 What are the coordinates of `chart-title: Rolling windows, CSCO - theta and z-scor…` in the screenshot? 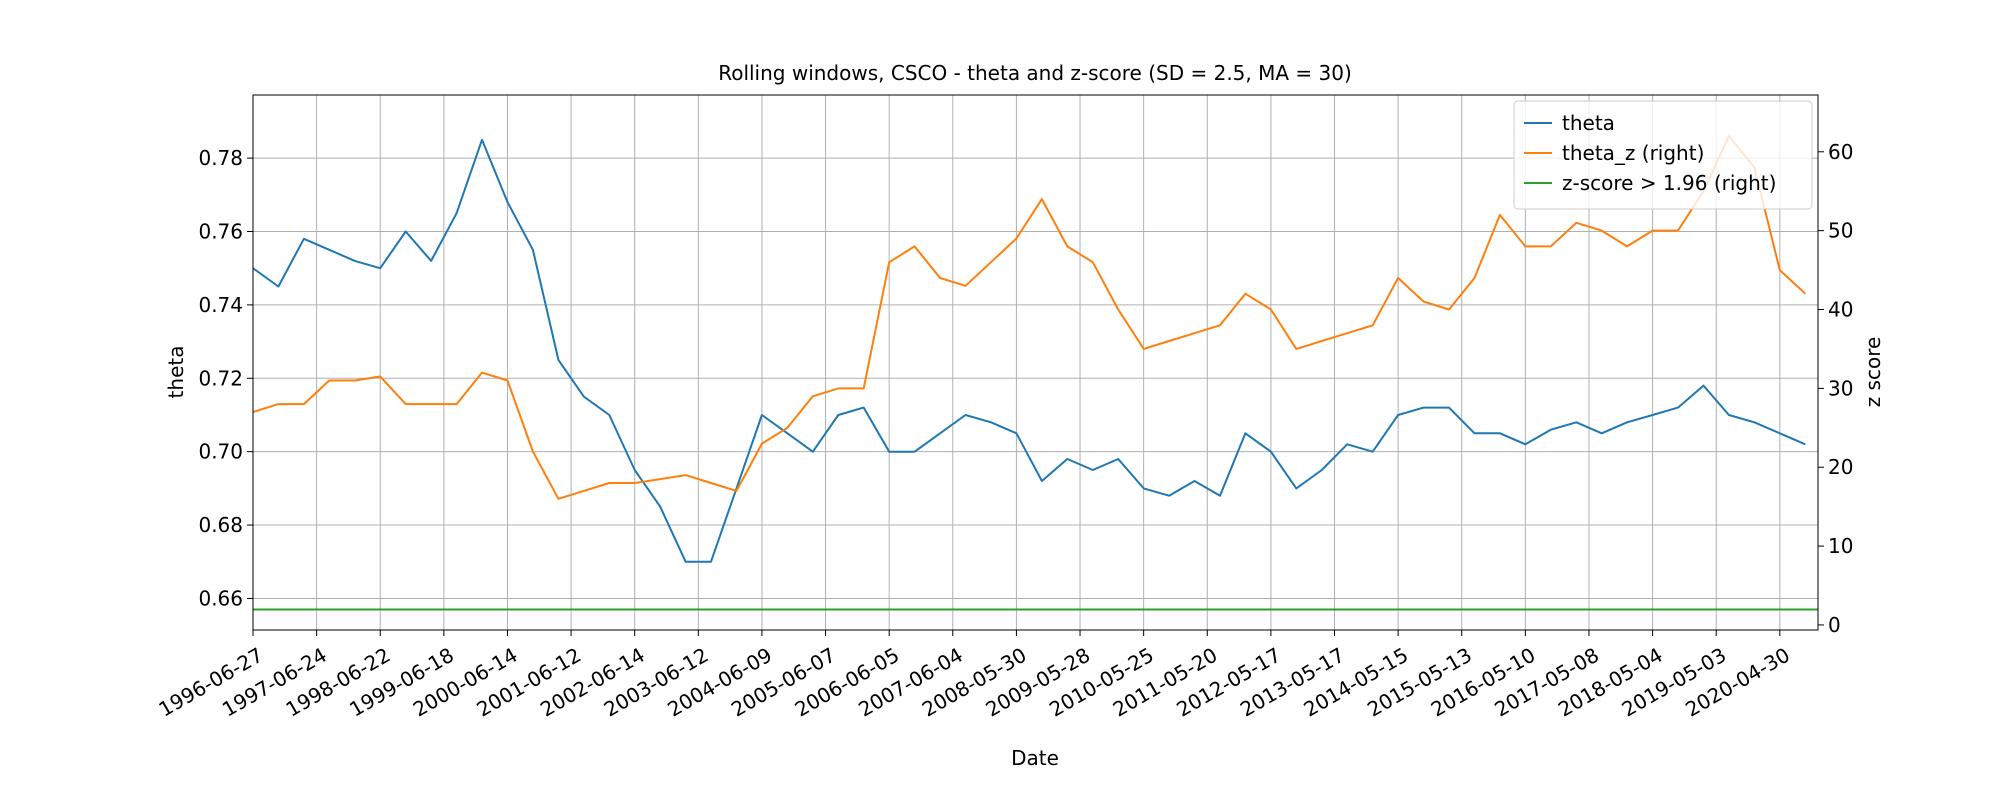 It's located at (1035, 73).